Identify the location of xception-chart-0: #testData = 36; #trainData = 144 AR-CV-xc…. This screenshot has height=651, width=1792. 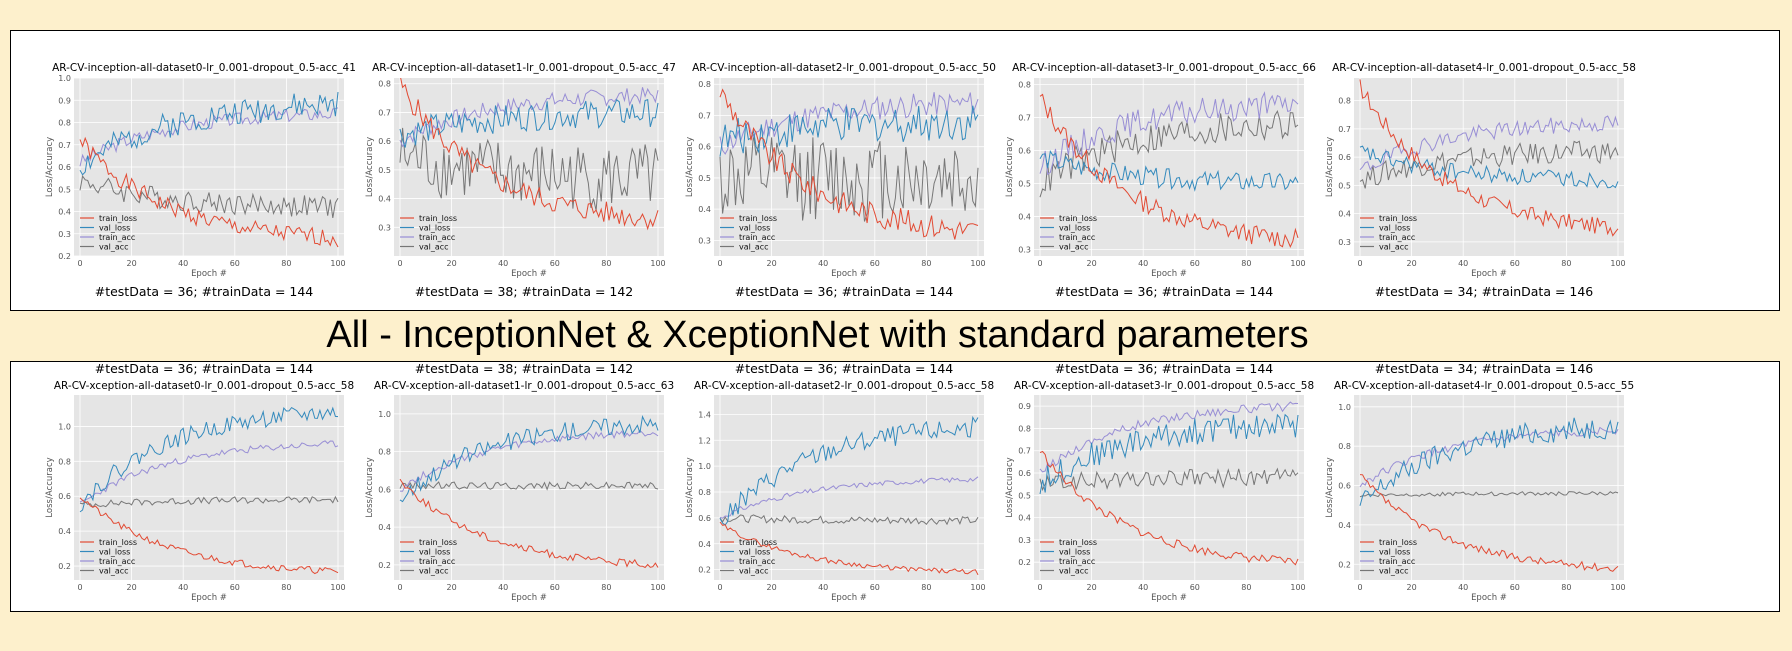
(204, 486).